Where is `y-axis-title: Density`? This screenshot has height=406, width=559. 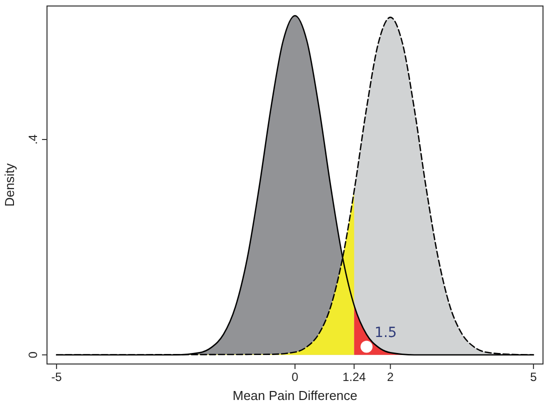 y-axis-title: Density is located at coordinates (9, 184).